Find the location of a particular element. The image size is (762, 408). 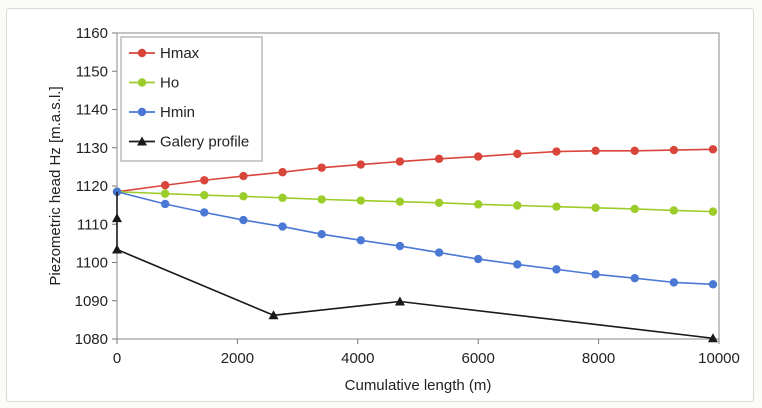

x-tick-label: 4000 is located at coordinates (357, 358).